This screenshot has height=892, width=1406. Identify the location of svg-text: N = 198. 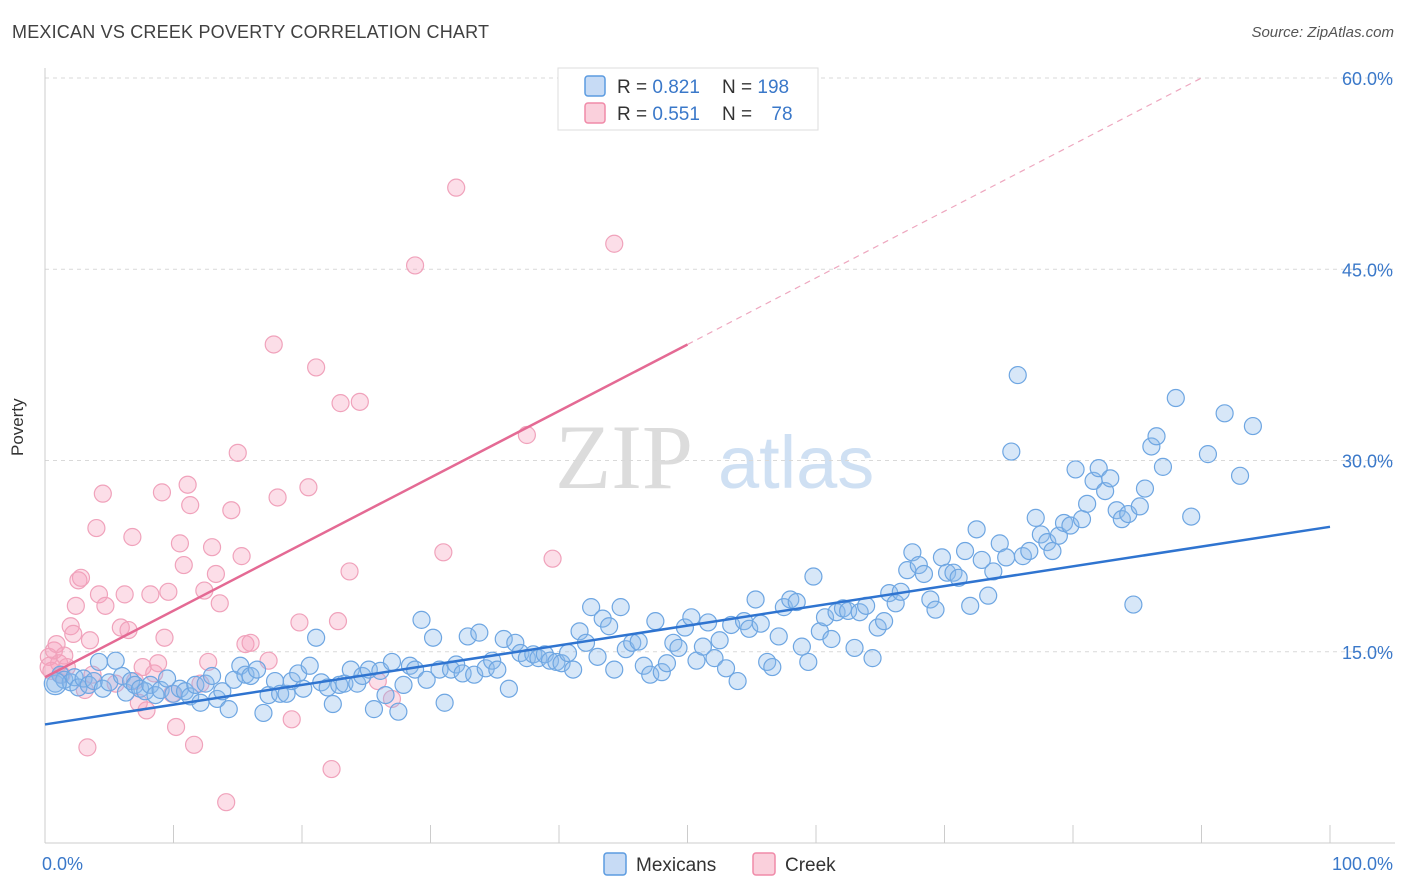
(755, 87).